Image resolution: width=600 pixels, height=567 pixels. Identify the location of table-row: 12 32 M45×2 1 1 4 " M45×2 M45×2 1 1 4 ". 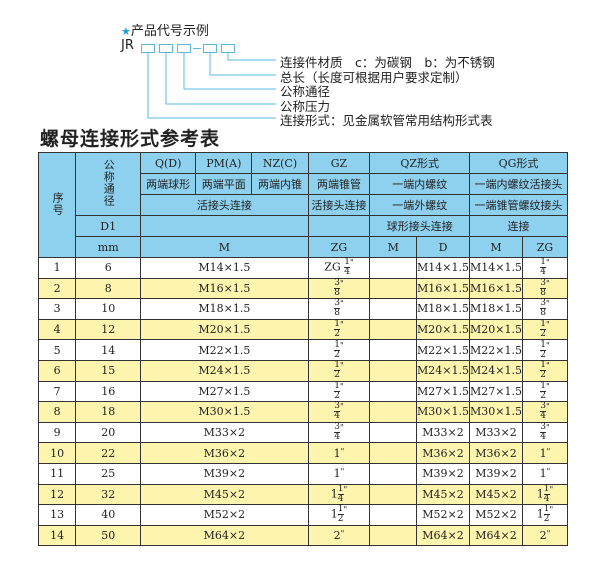
(302, 494).